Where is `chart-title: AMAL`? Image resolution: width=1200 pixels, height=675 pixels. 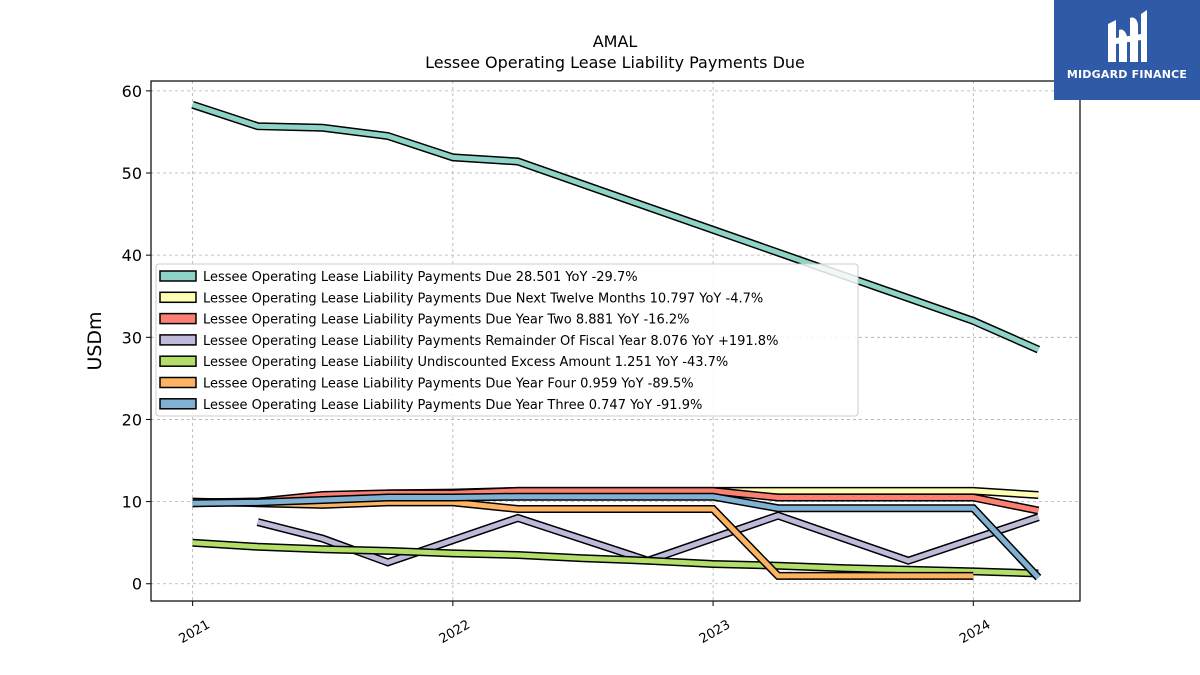 chart-title: AMAL is located at coordinates (615, 41).